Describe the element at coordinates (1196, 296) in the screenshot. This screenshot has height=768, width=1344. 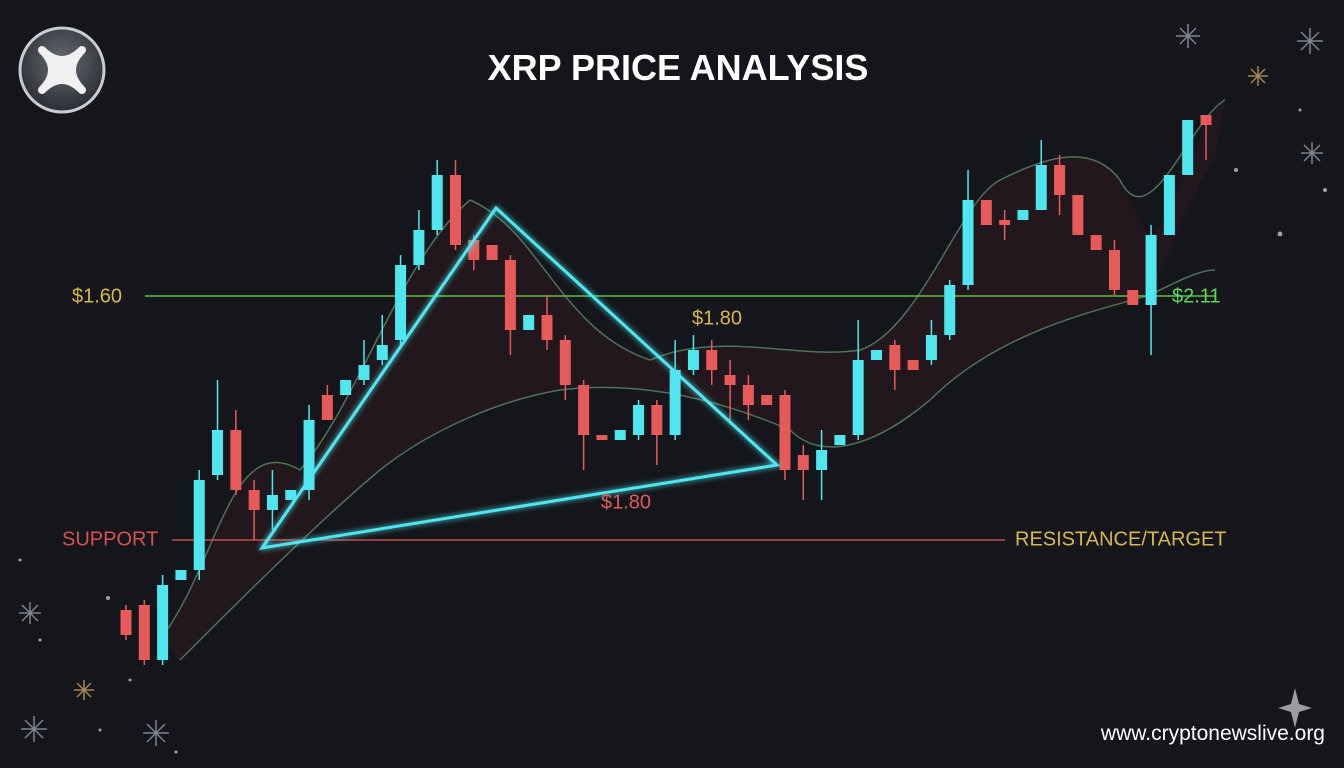
I see `annotation: $2.11` at that location.